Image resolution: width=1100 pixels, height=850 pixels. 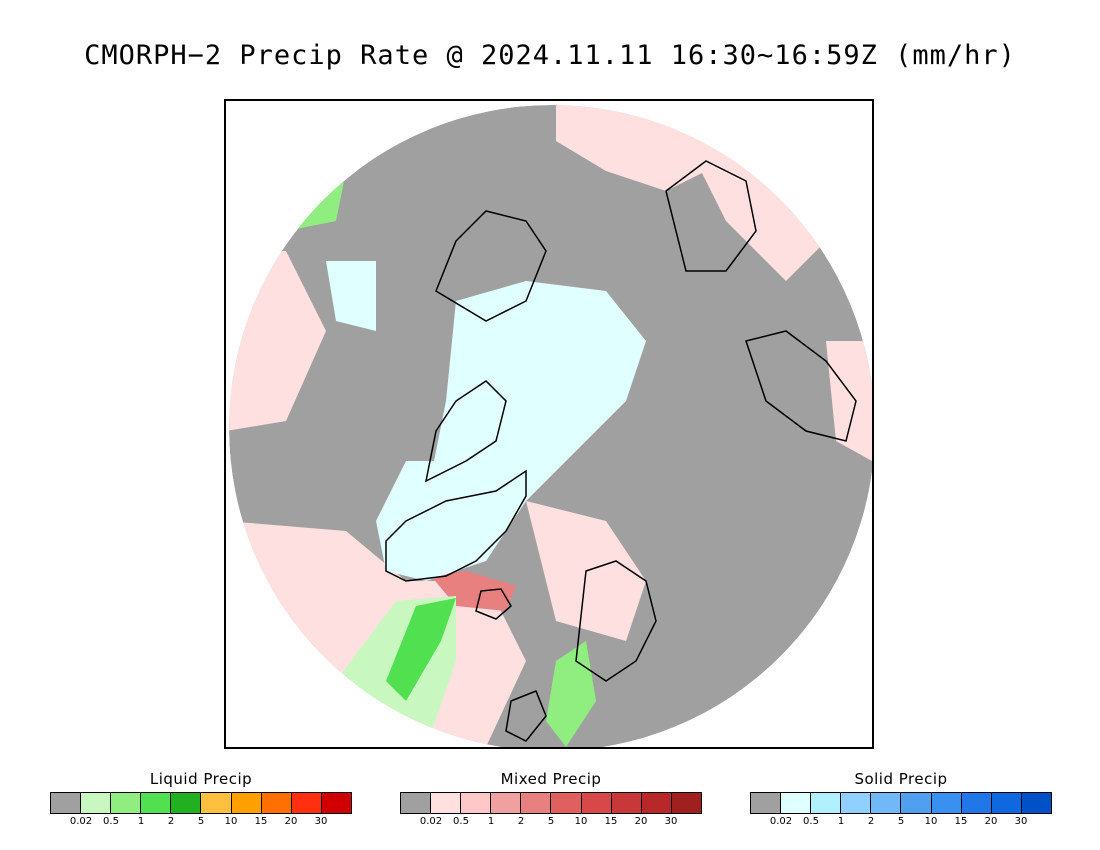 I want to click on liquid-precip-heavy, so click(x=421, y=649).